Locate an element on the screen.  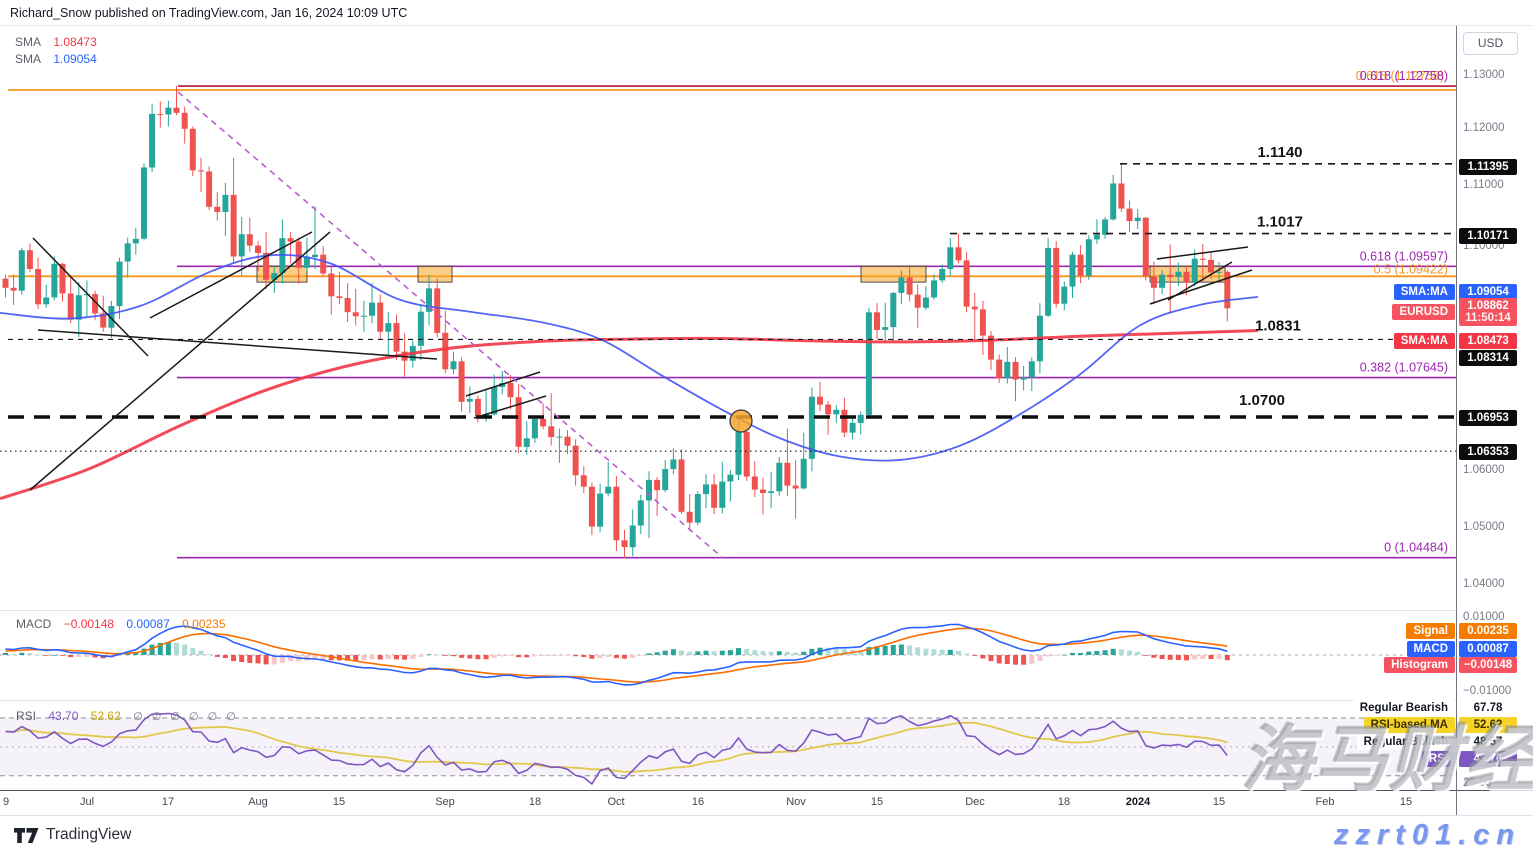
rsi-pane is located at coordinates (728, 749).